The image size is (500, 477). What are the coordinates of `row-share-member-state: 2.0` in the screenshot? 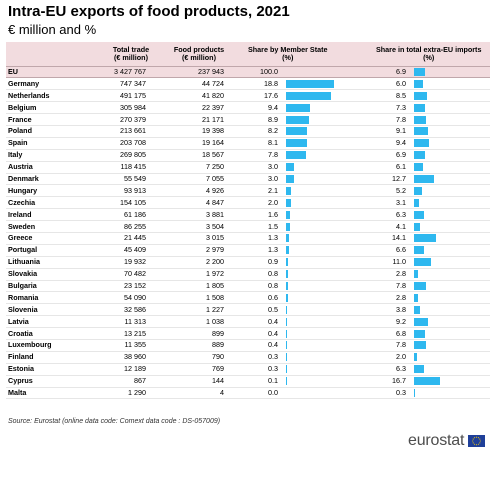 It's located at (302, 203).